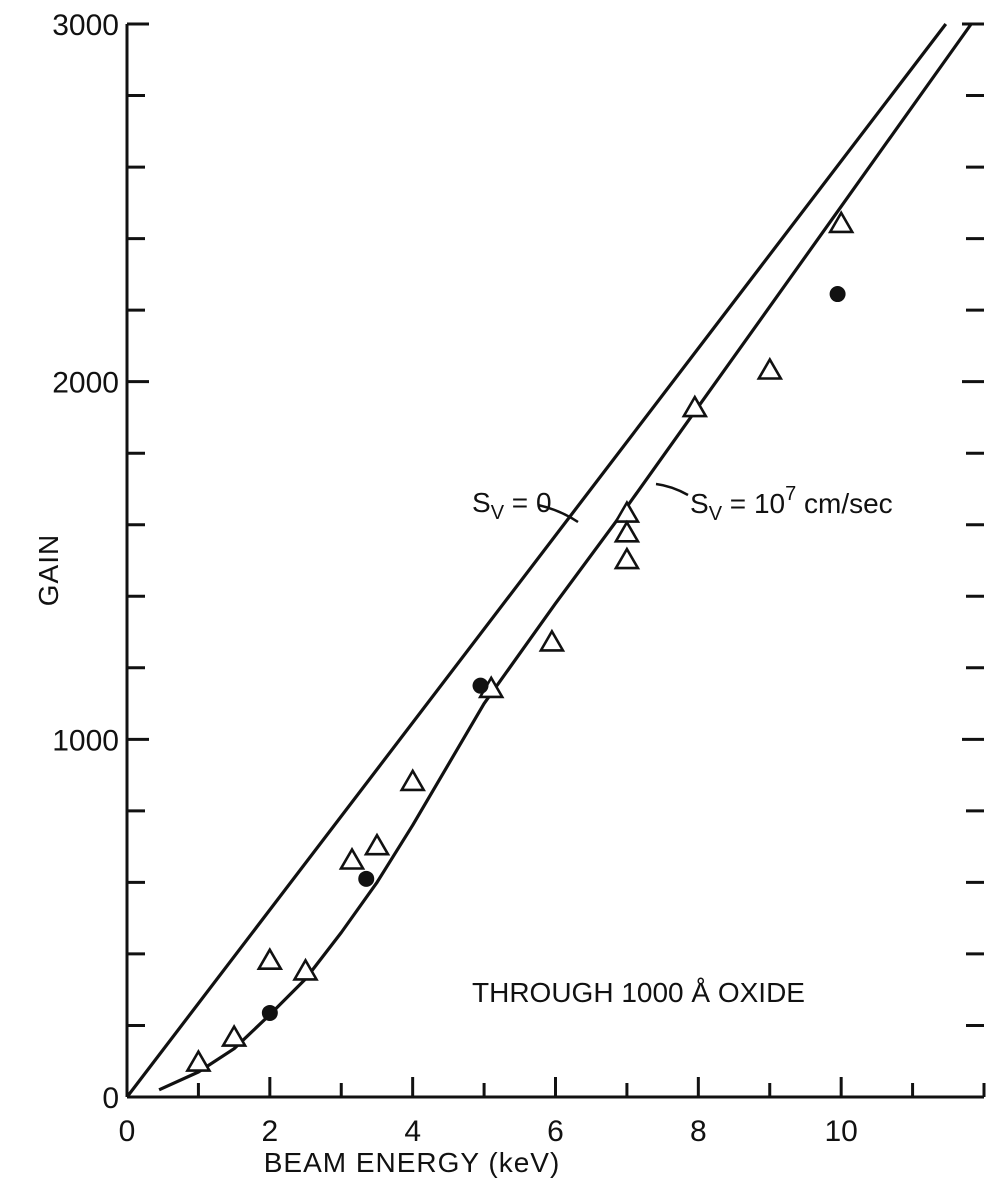 The width and height of the screenshot is (986, 1191). I want to click on curve-label-sv-1e7: SV = 107 cm/sec, so click(791, 504).